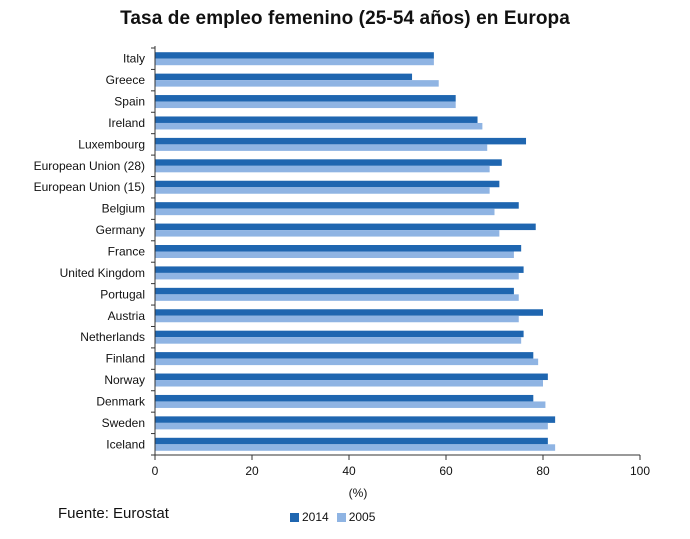 The width and height of the screenshot is (690, 539). What do you see at coordinates (121, 401) in the screenshot?
I see `category-label-denmark: Denmark` at bounding box center [121, 401].